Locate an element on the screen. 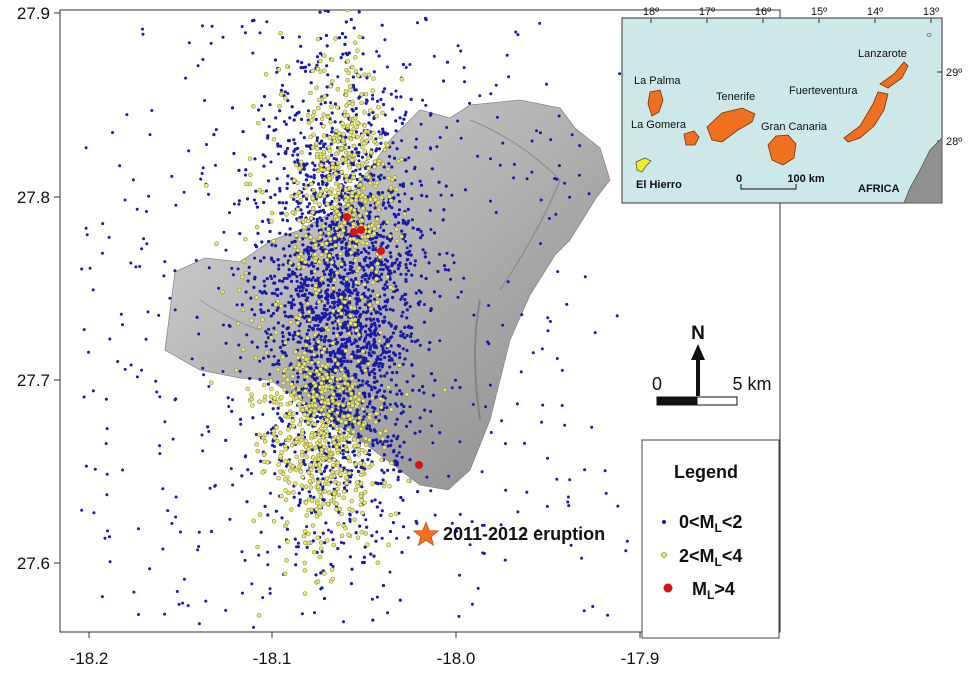  event-marker-large is located at coordinates (347, 217).